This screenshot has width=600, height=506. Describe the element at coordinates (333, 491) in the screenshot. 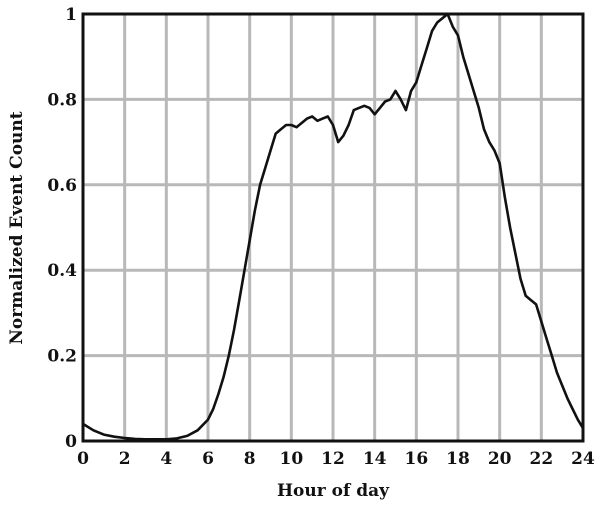

I see `x-axis-label: Hour of day` at that location.